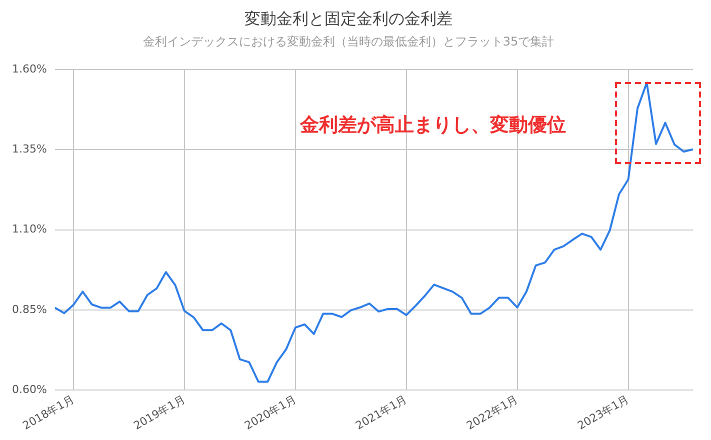 The width and height of the screenshot is (711, 440). I want to click on annotation: 金利差が高止まりし、変動優位, so click(433, 125).